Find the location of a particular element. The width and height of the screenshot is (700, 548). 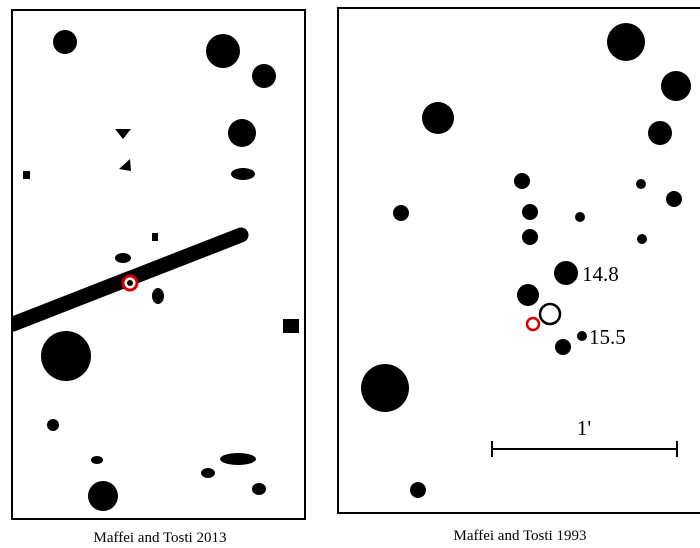

caption-1993: Maffei and Tosti 1993 is located at coordinates (520, 536).